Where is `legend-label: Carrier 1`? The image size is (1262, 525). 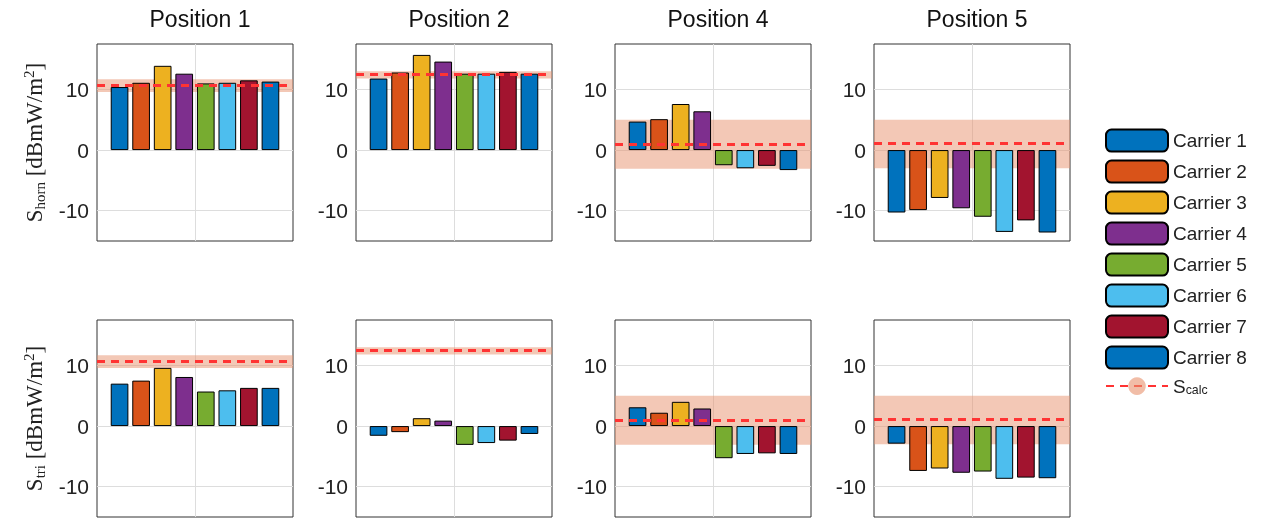
legend-label: Carrier 1 is located at coordinates (1210, 141).